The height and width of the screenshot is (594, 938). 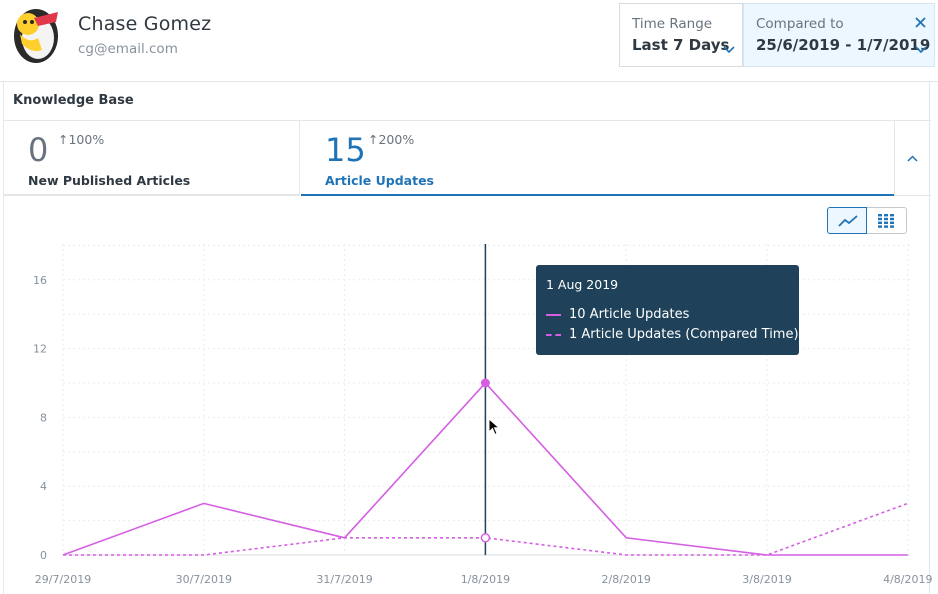 What do you see at coordinates (145, 24) in the screenshot?
I see `user-name: Chase Gomez` at bounding box center [145, 24].